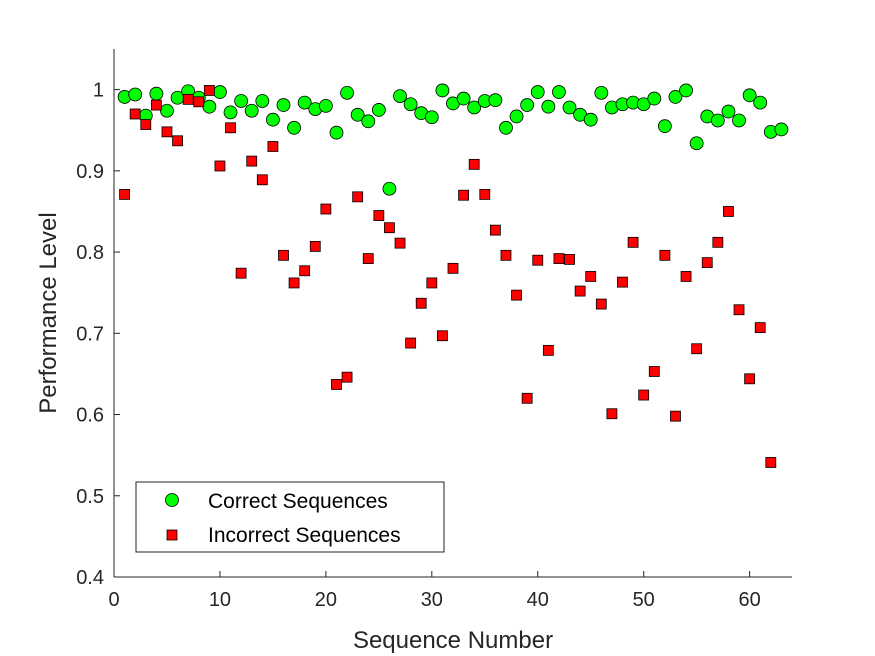  I want to click on legend-marker-incorrect, so click(172, 535).